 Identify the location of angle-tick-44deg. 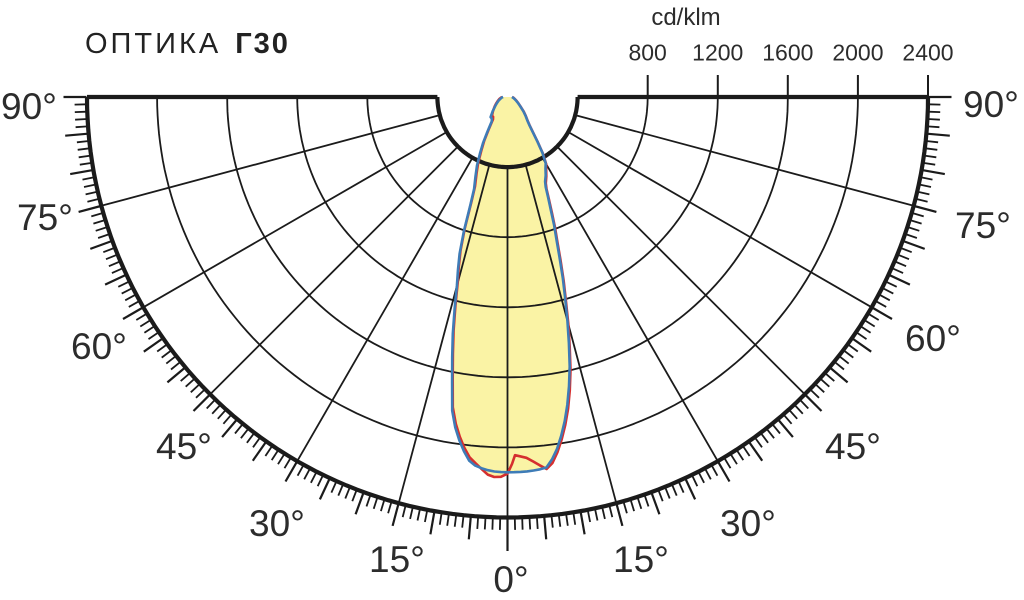
(804, 404).